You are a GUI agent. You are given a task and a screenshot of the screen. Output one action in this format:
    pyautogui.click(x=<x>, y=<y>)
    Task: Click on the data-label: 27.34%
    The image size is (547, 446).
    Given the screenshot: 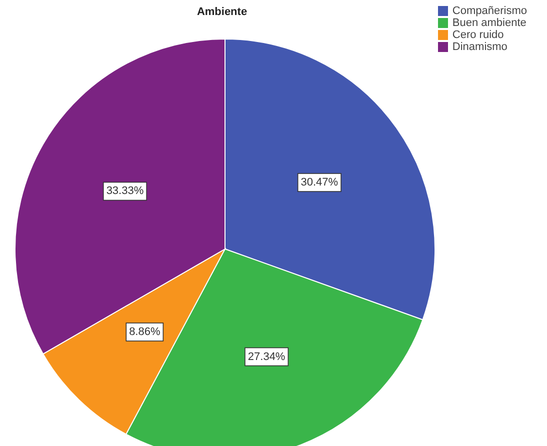 What is the action you would take?
    pyautogui.click(x=267, y=356)
    